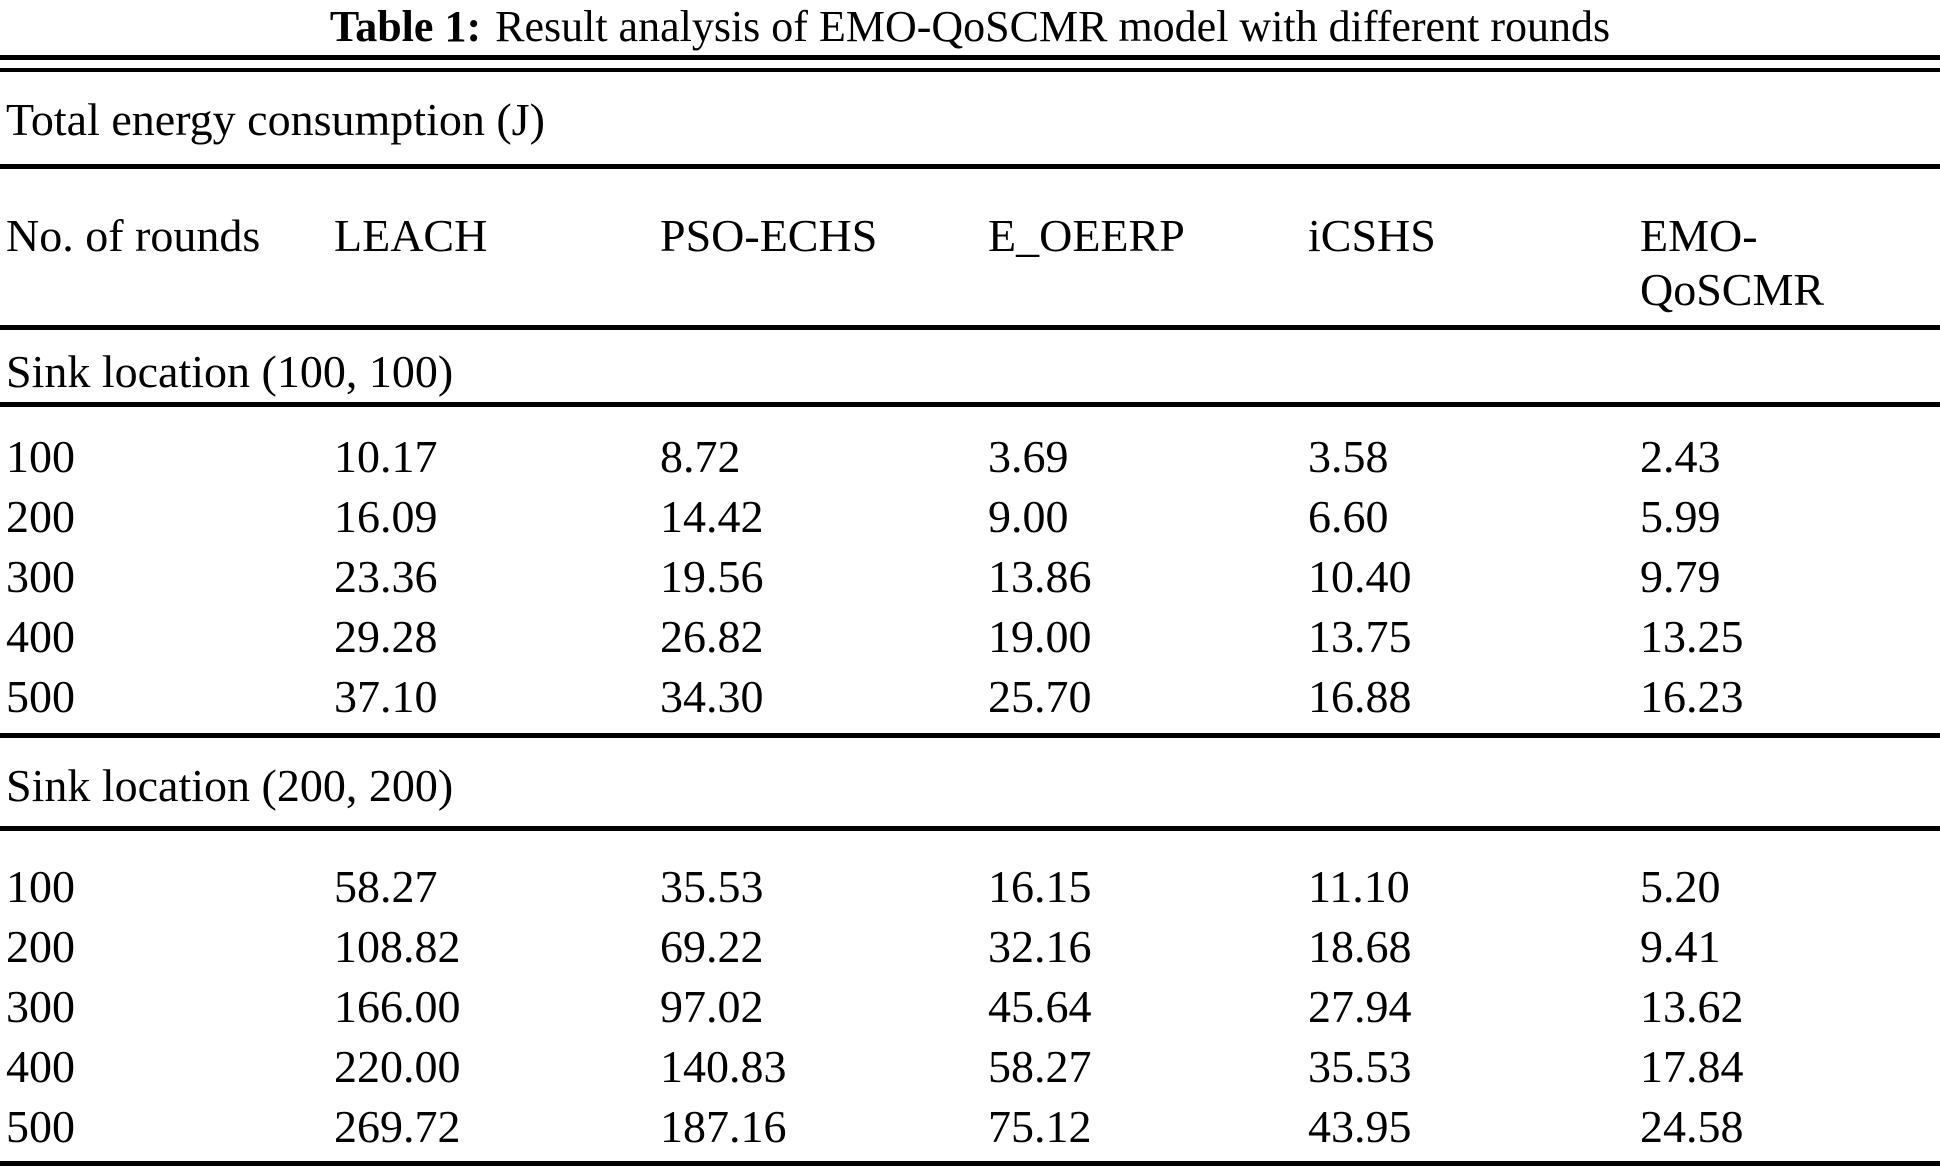 This screenshot has width=1940, height=1174. What do you see at coordinates (386, 636) in the screenshot?
I see `cell-leach: 29.28` at bounding box center [386, 636].